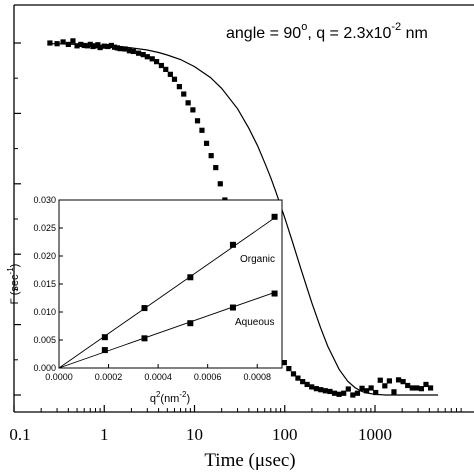 The width and height of the screenshot is (474, 474). What do you see at coordinates (375, 434) in the screenshot?
I see `main-x-tick-label: 1000` at bounding box center [375, 434].